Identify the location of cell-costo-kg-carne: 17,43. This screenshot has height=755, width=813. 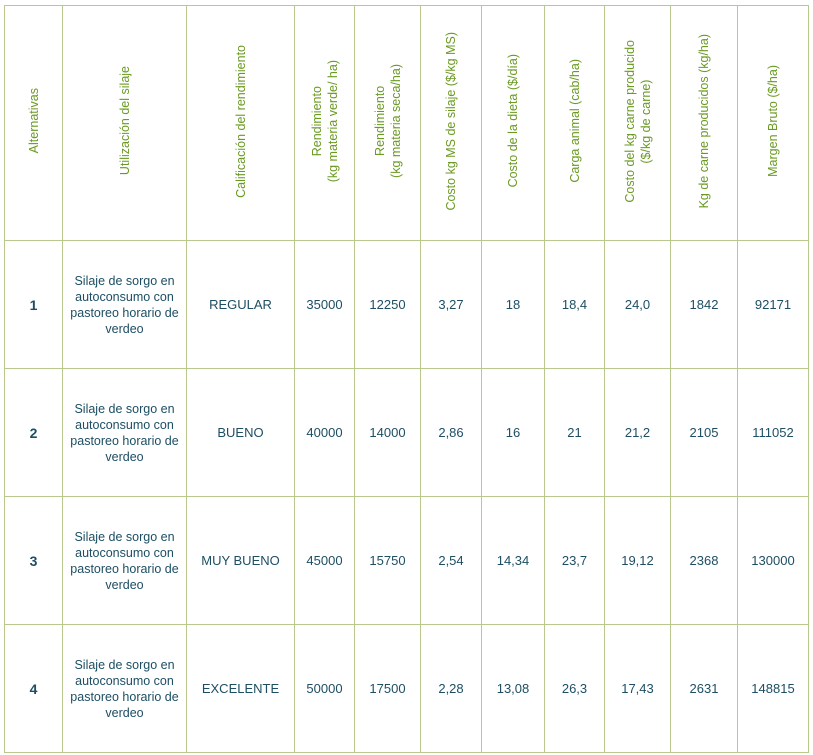
(637, 688).